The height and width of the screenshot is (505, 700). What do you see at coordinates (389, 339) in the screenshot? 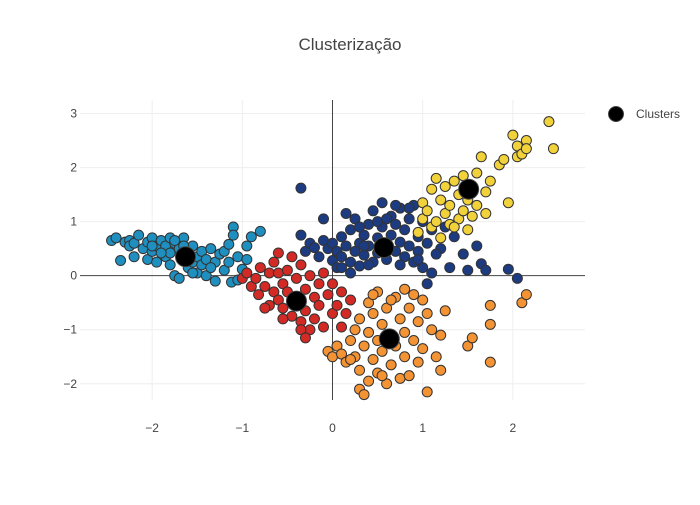
I see `cluster-centroid` at bounding box center [389, 339].